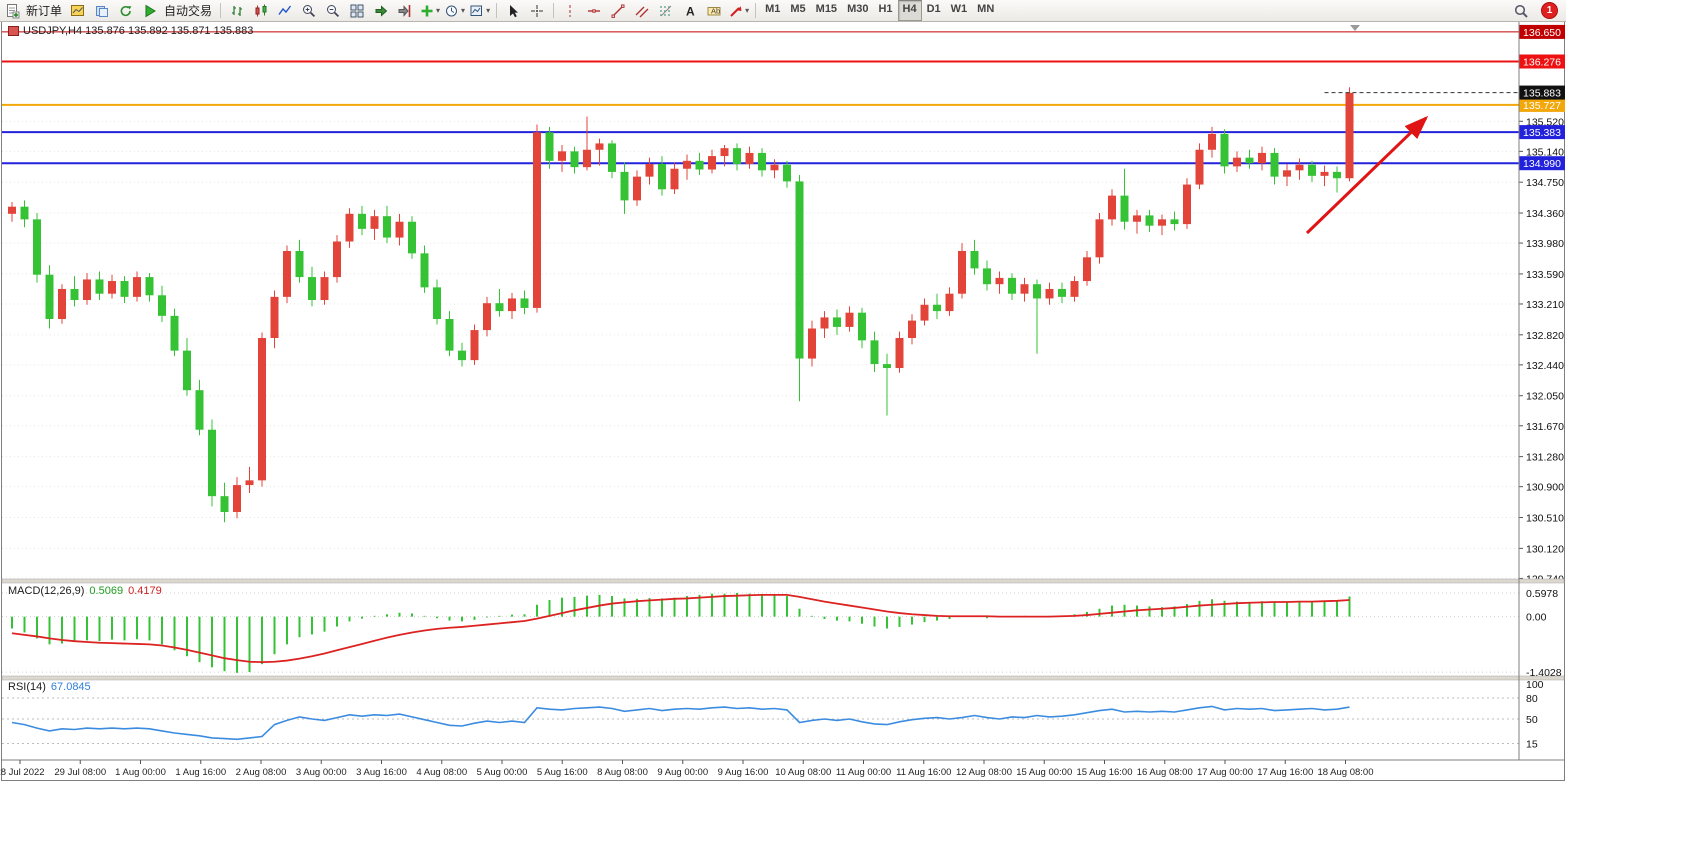  I want to click on price-axis-label: 132.440, so click(1545, 366).